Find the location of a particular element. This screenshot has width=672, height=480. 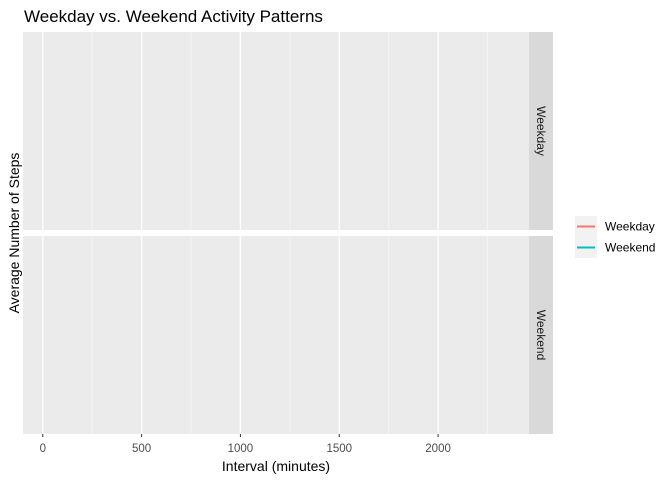

x-tick-label: 2000 is located at coordinates (438, 449).